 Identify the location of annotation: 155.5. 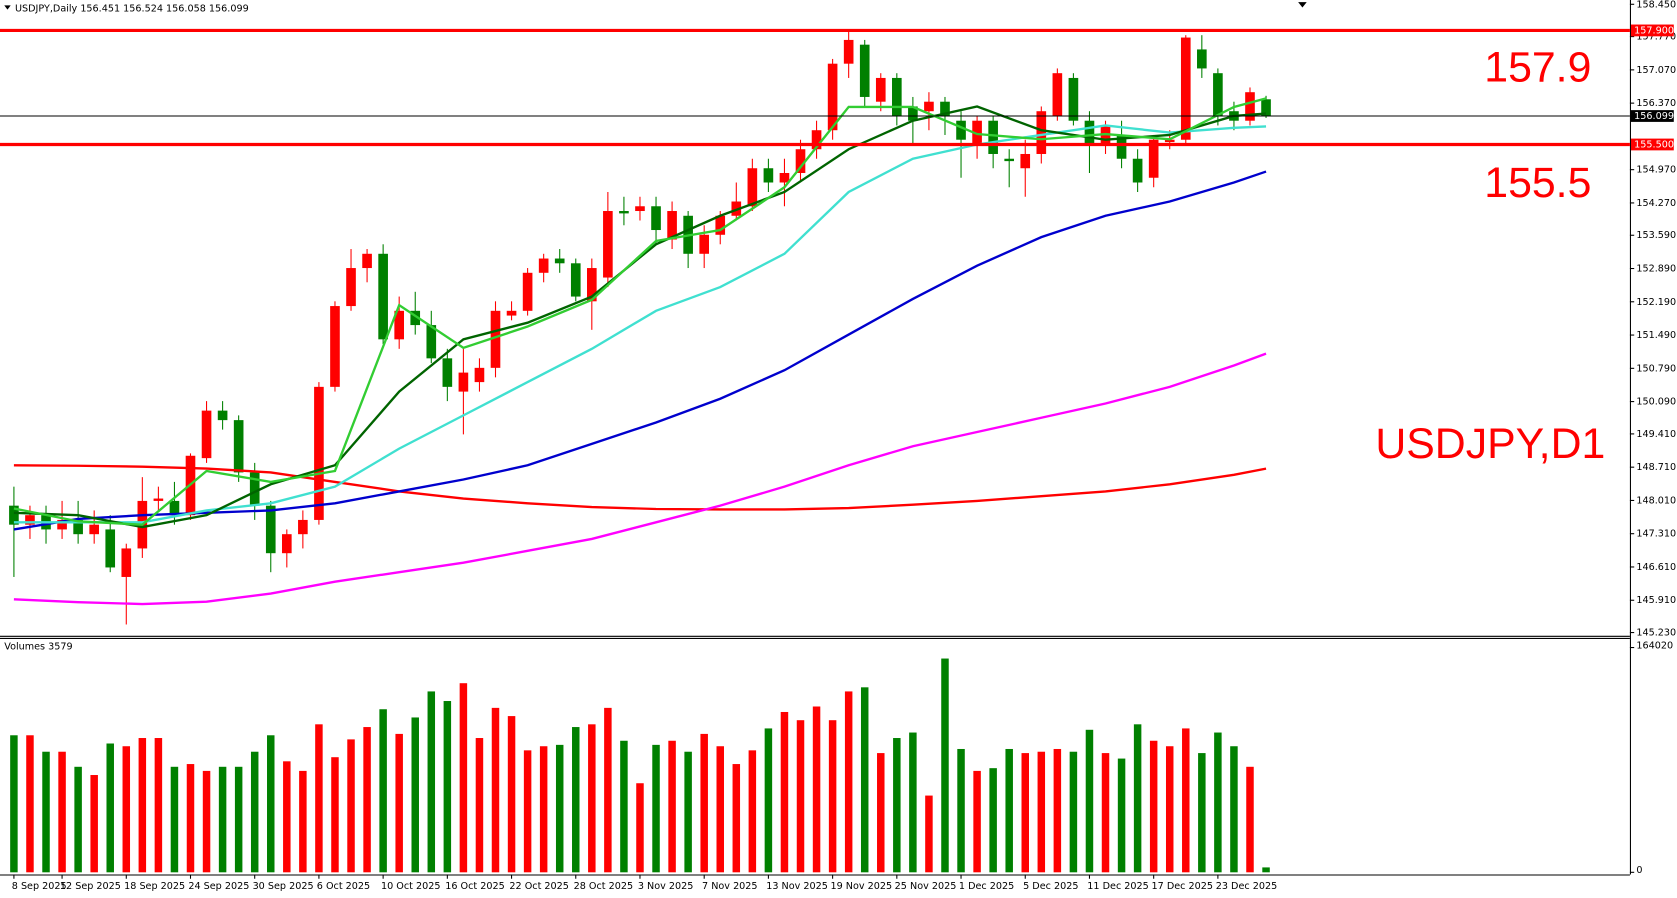
(1537, 183).